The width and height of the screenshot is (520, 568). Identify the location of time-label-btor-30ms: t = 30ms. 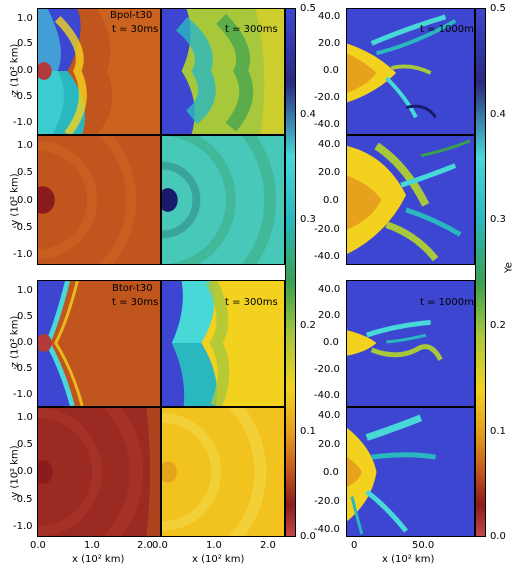
(135, 302).